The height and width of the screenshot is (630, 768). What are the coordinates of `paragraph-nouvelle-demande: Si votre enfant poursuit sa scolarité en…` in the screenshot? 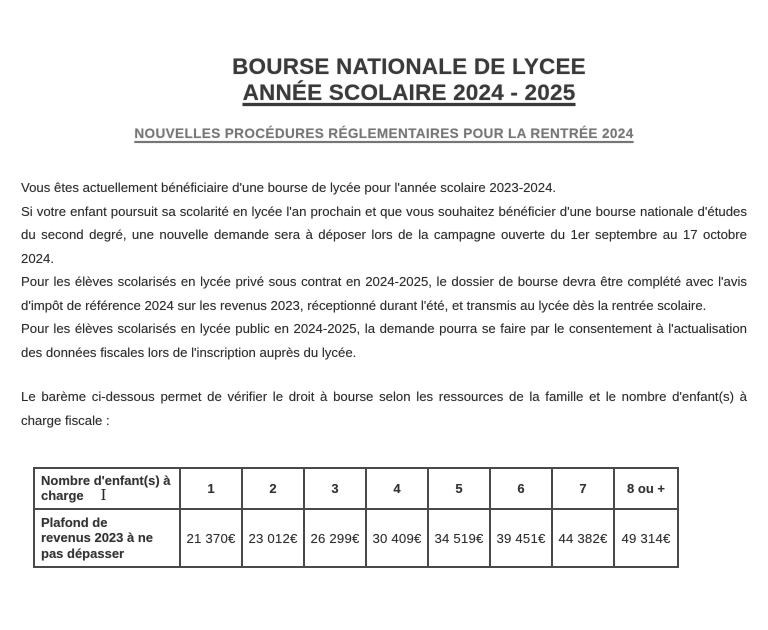 It's located at (384, 234).